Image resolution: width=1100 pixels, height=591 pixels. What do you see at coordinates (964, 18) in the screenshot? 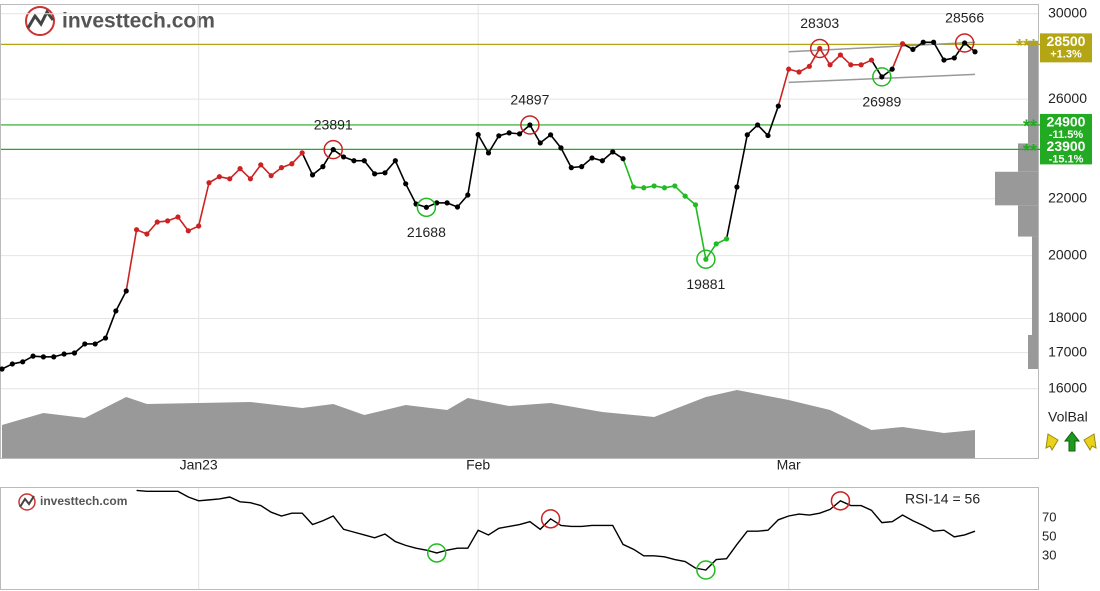
I see `extreme-label: 28566` at bounding box center [964, 18].